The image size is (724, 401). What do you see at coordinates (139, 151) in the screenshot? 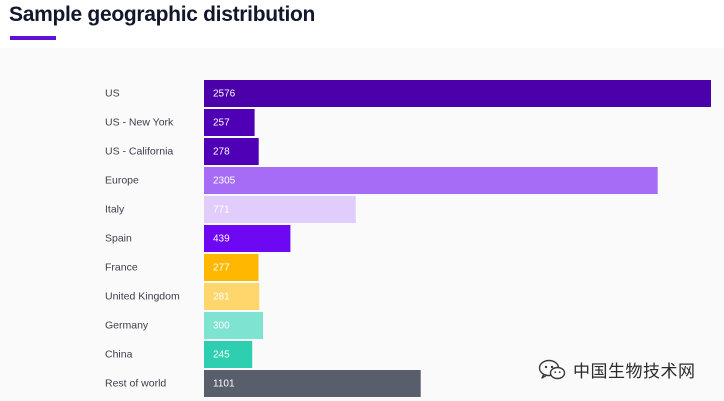
I see `category-label-us-california: US - California` at bounding box center [139, 151].